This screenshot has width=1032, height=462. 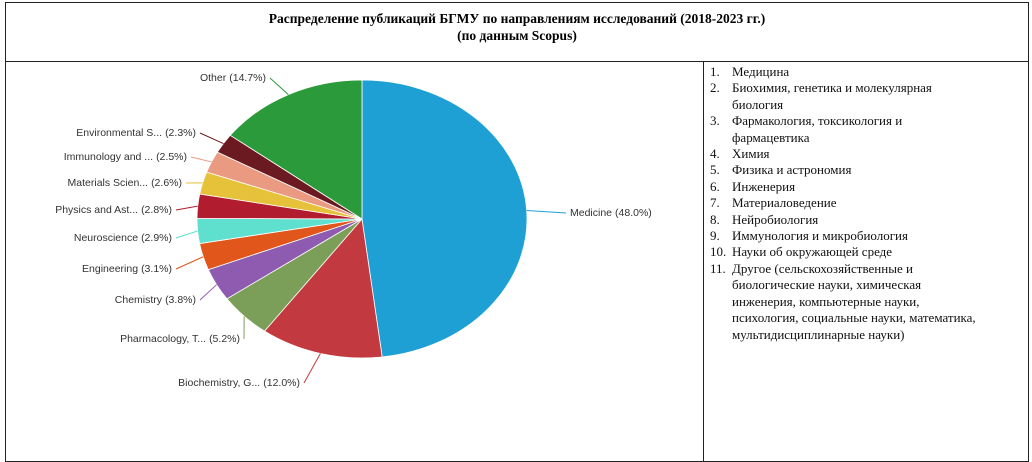 I want to click on list-number: 2., so click(x=721, y=96).